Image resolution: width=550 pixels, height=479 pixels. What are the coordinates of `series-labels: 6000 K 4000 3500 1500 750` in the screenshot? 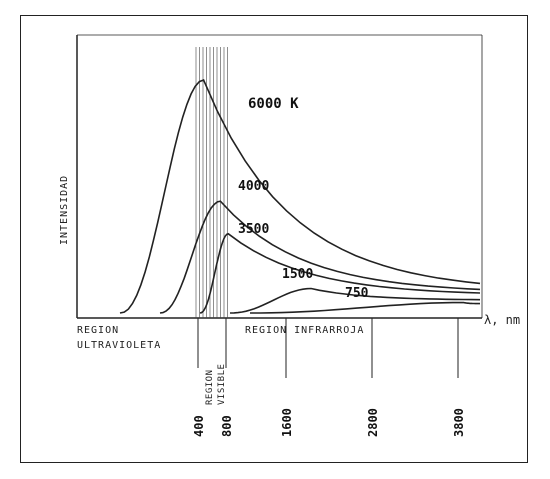 It's located at (303, 198).